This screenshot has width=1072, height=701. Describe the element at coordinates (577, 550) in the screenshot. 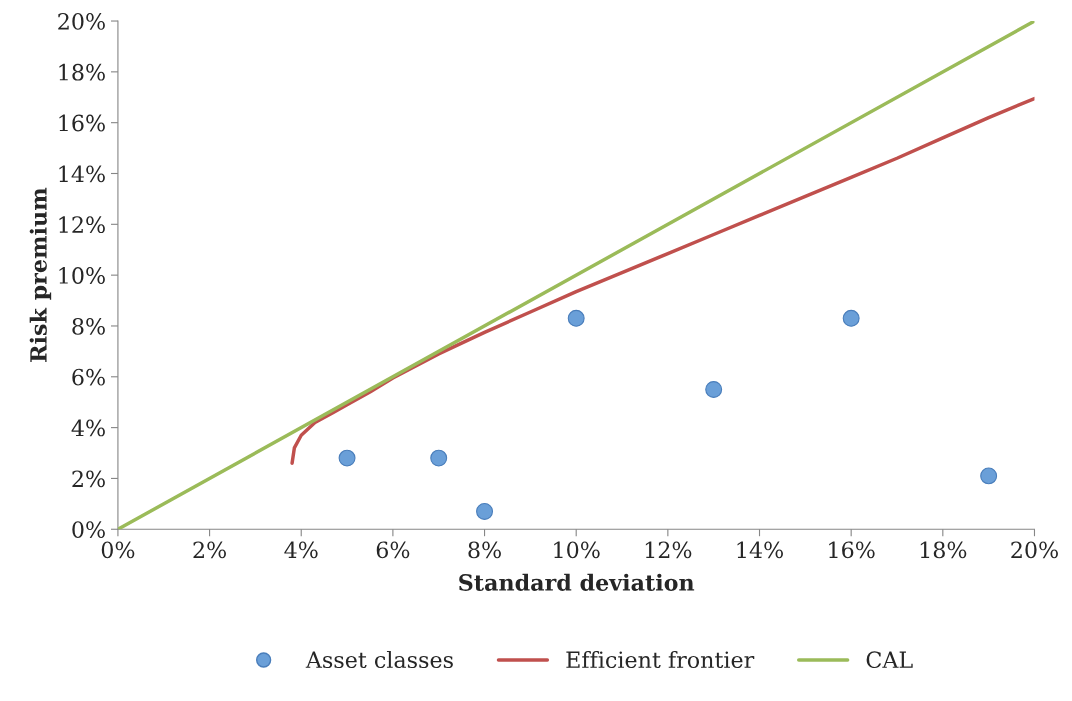

I see `x-tick-label: 10%` at that location.